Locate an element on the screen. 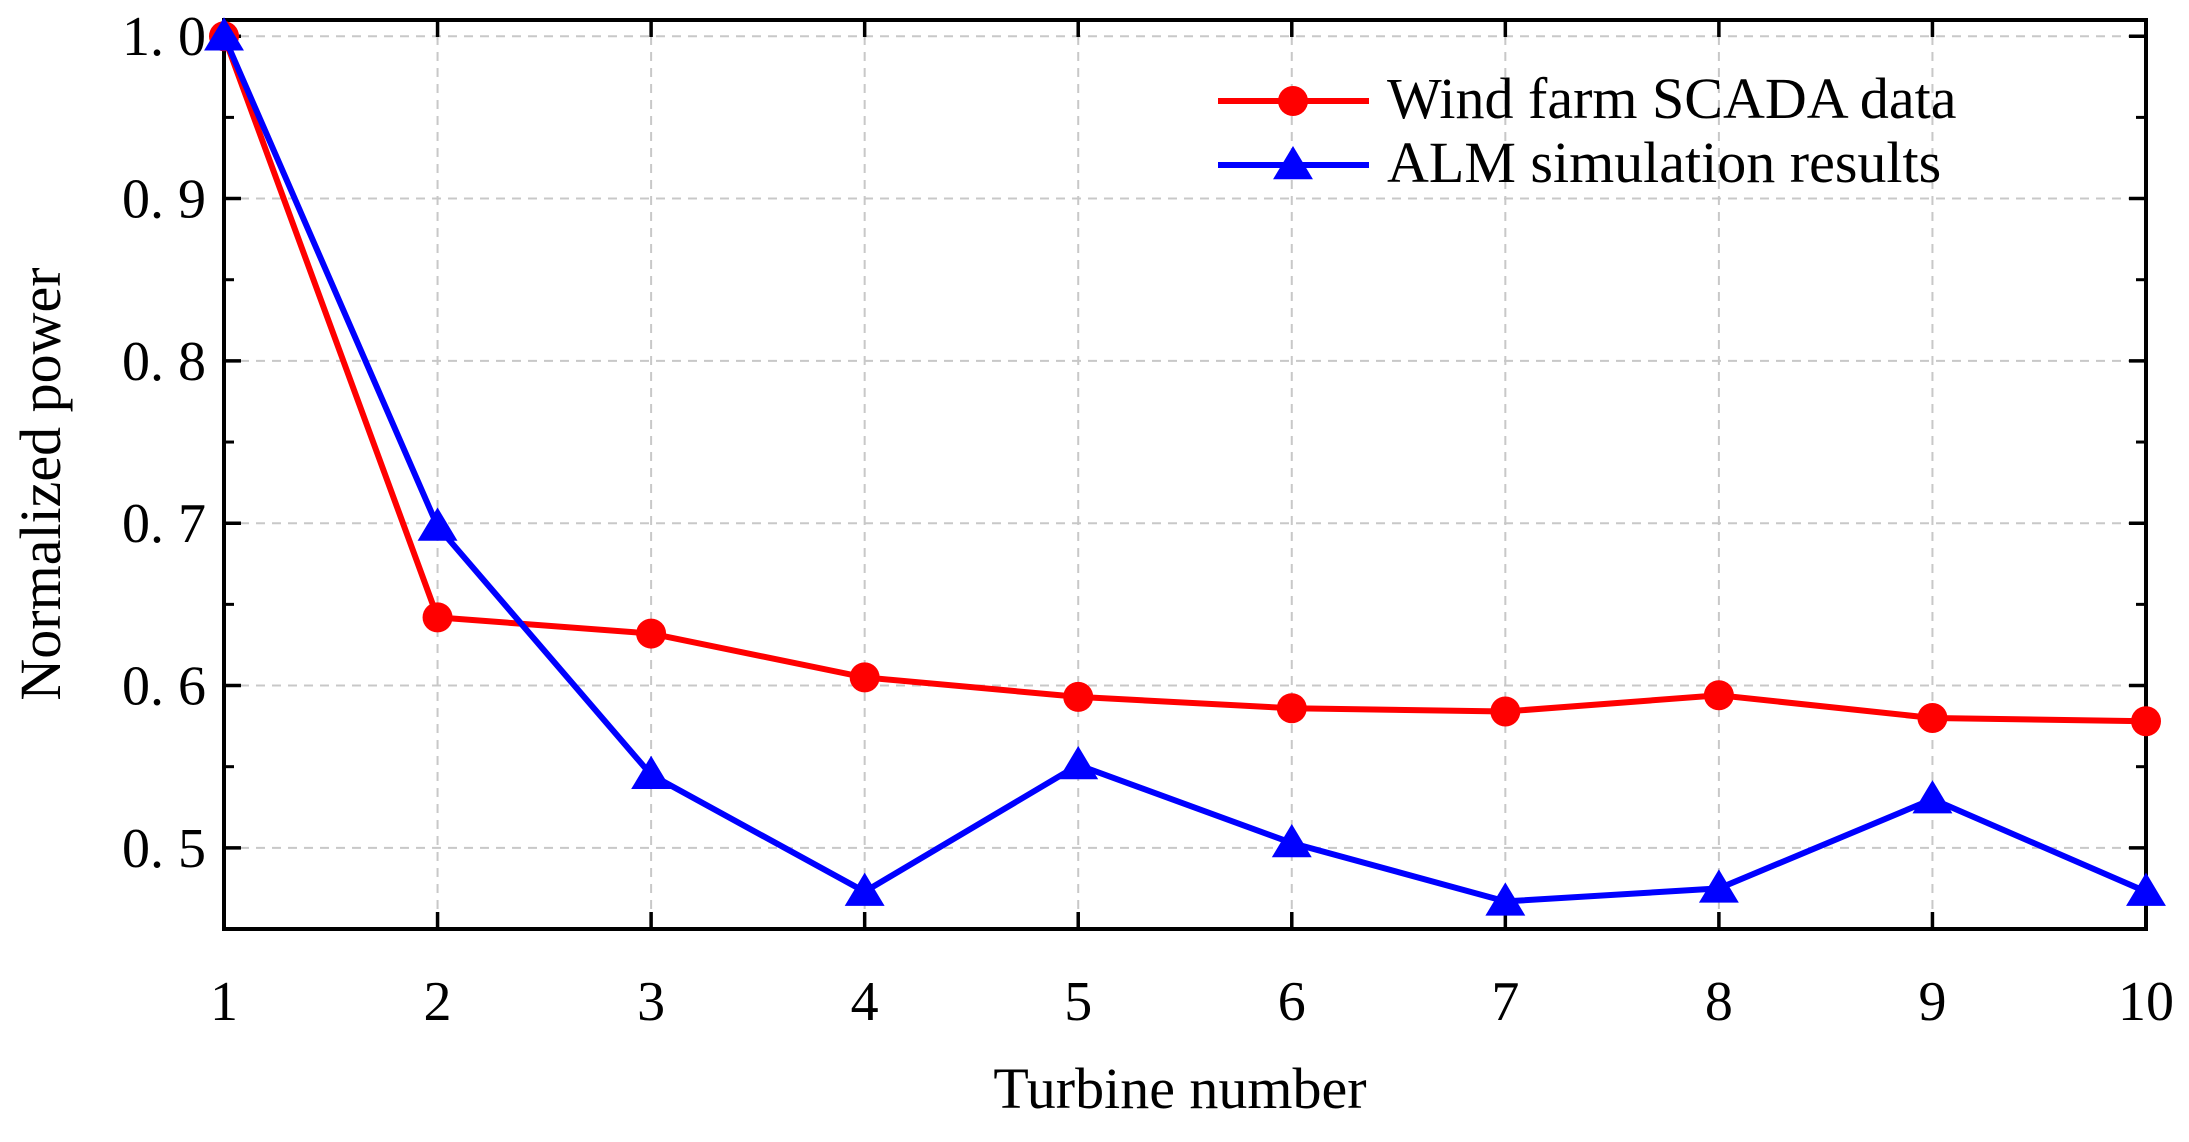 This screenshot has height=1142, width=2189. x-tick-label: 8 is located at coordinates (1719, 1002).